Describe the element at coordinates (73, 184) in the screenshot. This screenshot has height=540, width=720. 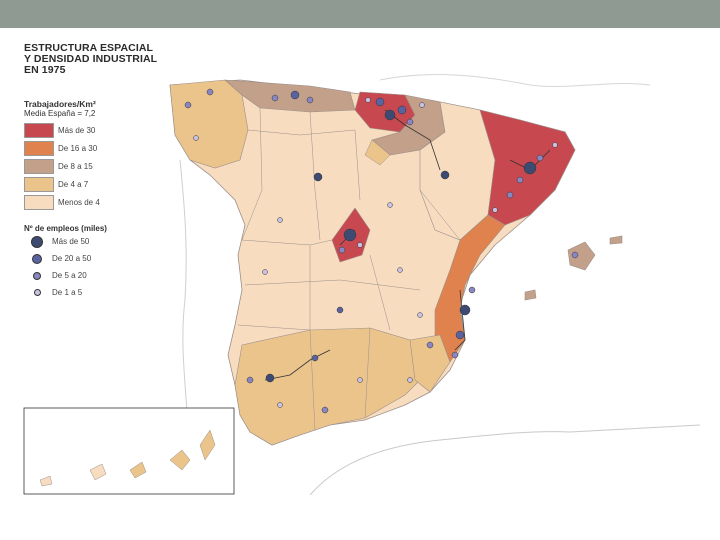
I see `density-class-label: De 4 a 7` at that location.